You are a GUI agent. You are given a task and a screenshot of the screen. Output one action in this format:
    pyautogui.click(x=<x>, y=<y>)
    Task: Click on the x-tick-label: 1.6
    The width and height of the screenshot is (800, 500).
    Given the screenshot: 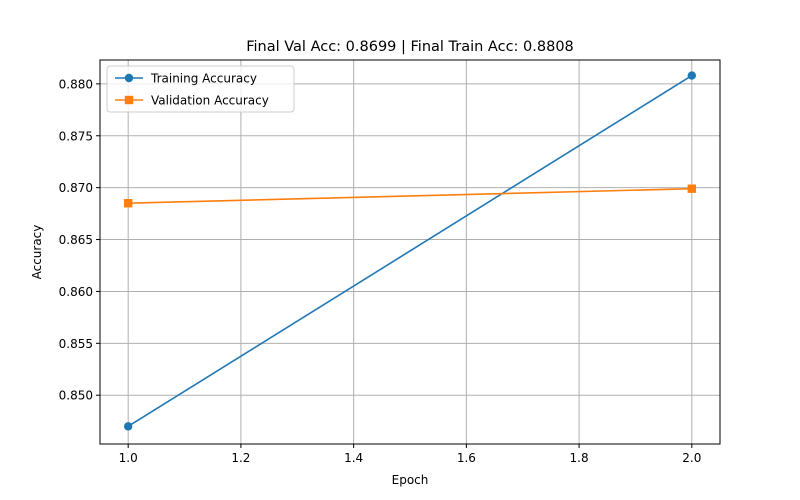 What is the action you would take?
    pyautogui.click(x=466, y=458)
    